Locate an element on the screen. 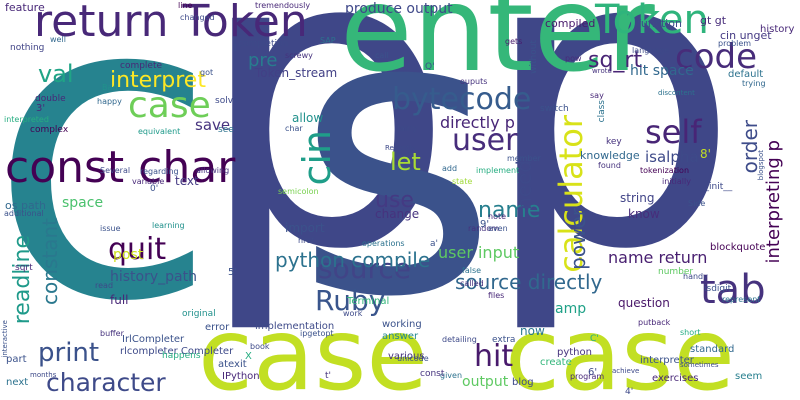  cloud-word: compiled is located at coordinates (570, 23).